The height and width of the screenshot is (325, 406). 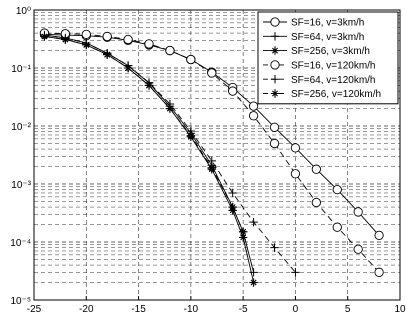 I want to click on x-tick-label: 10, so click(x=400, y=309).